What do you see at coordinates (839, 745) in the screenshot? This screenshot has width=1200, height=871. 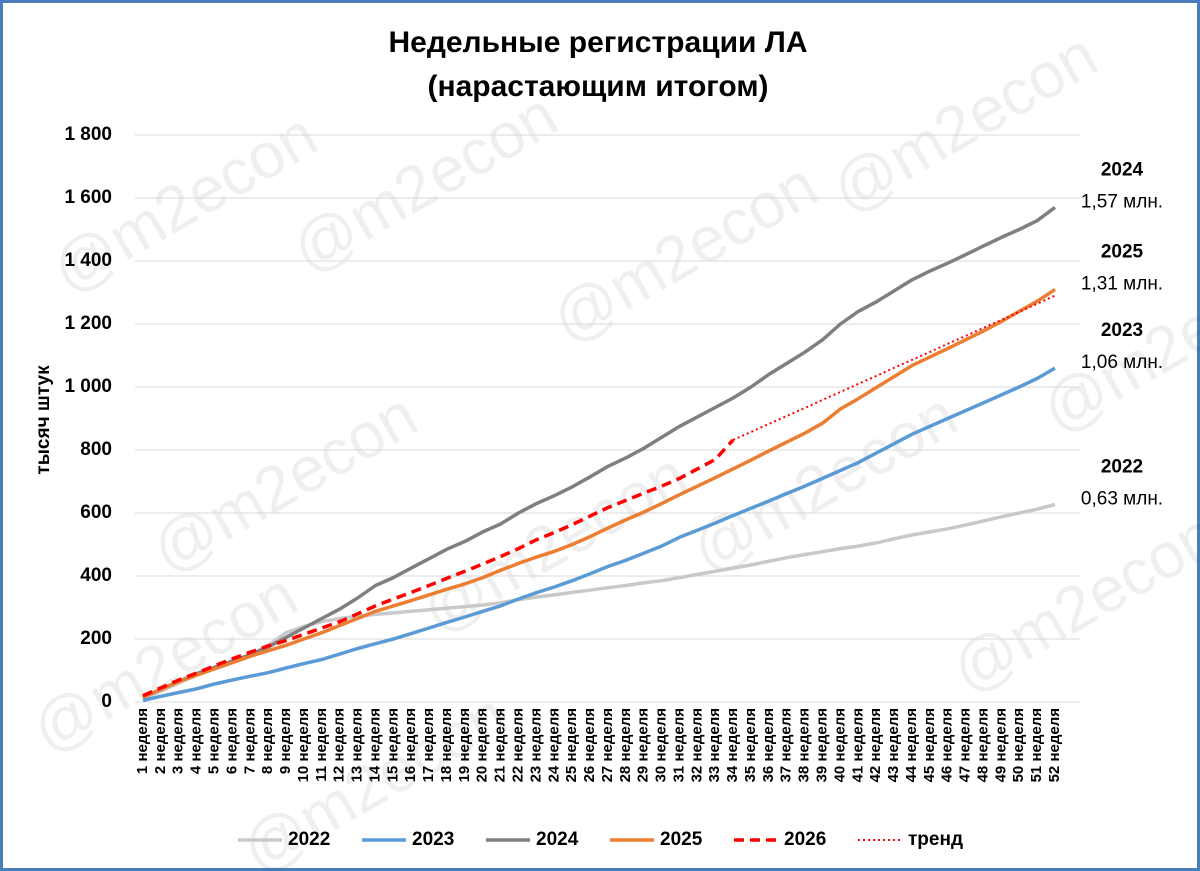 I see `x-tick-label: 40 неделя` at bounding box center [839, 745].